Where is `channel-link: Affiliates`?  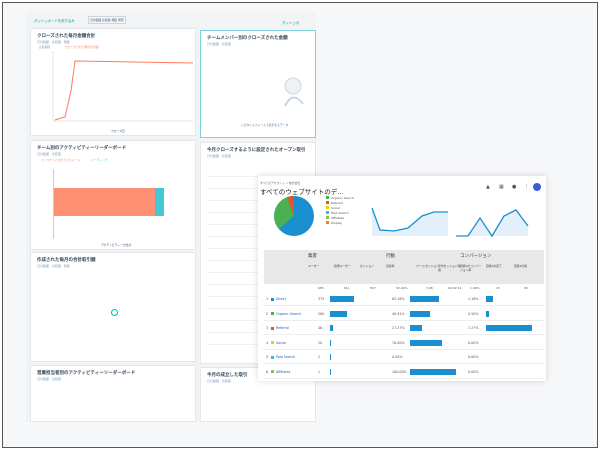
channel-link: Affiliates is located at coordinates (283, 371).